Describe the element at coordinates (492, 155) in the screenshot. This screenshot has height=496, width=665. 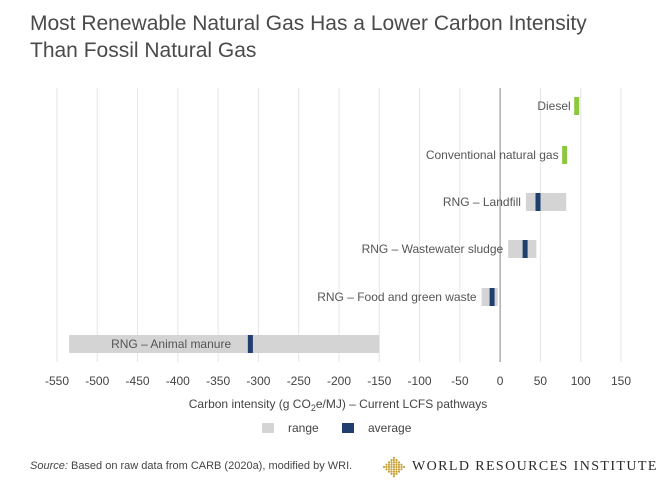
I see `category-label: Conventional natural gas` at that location.